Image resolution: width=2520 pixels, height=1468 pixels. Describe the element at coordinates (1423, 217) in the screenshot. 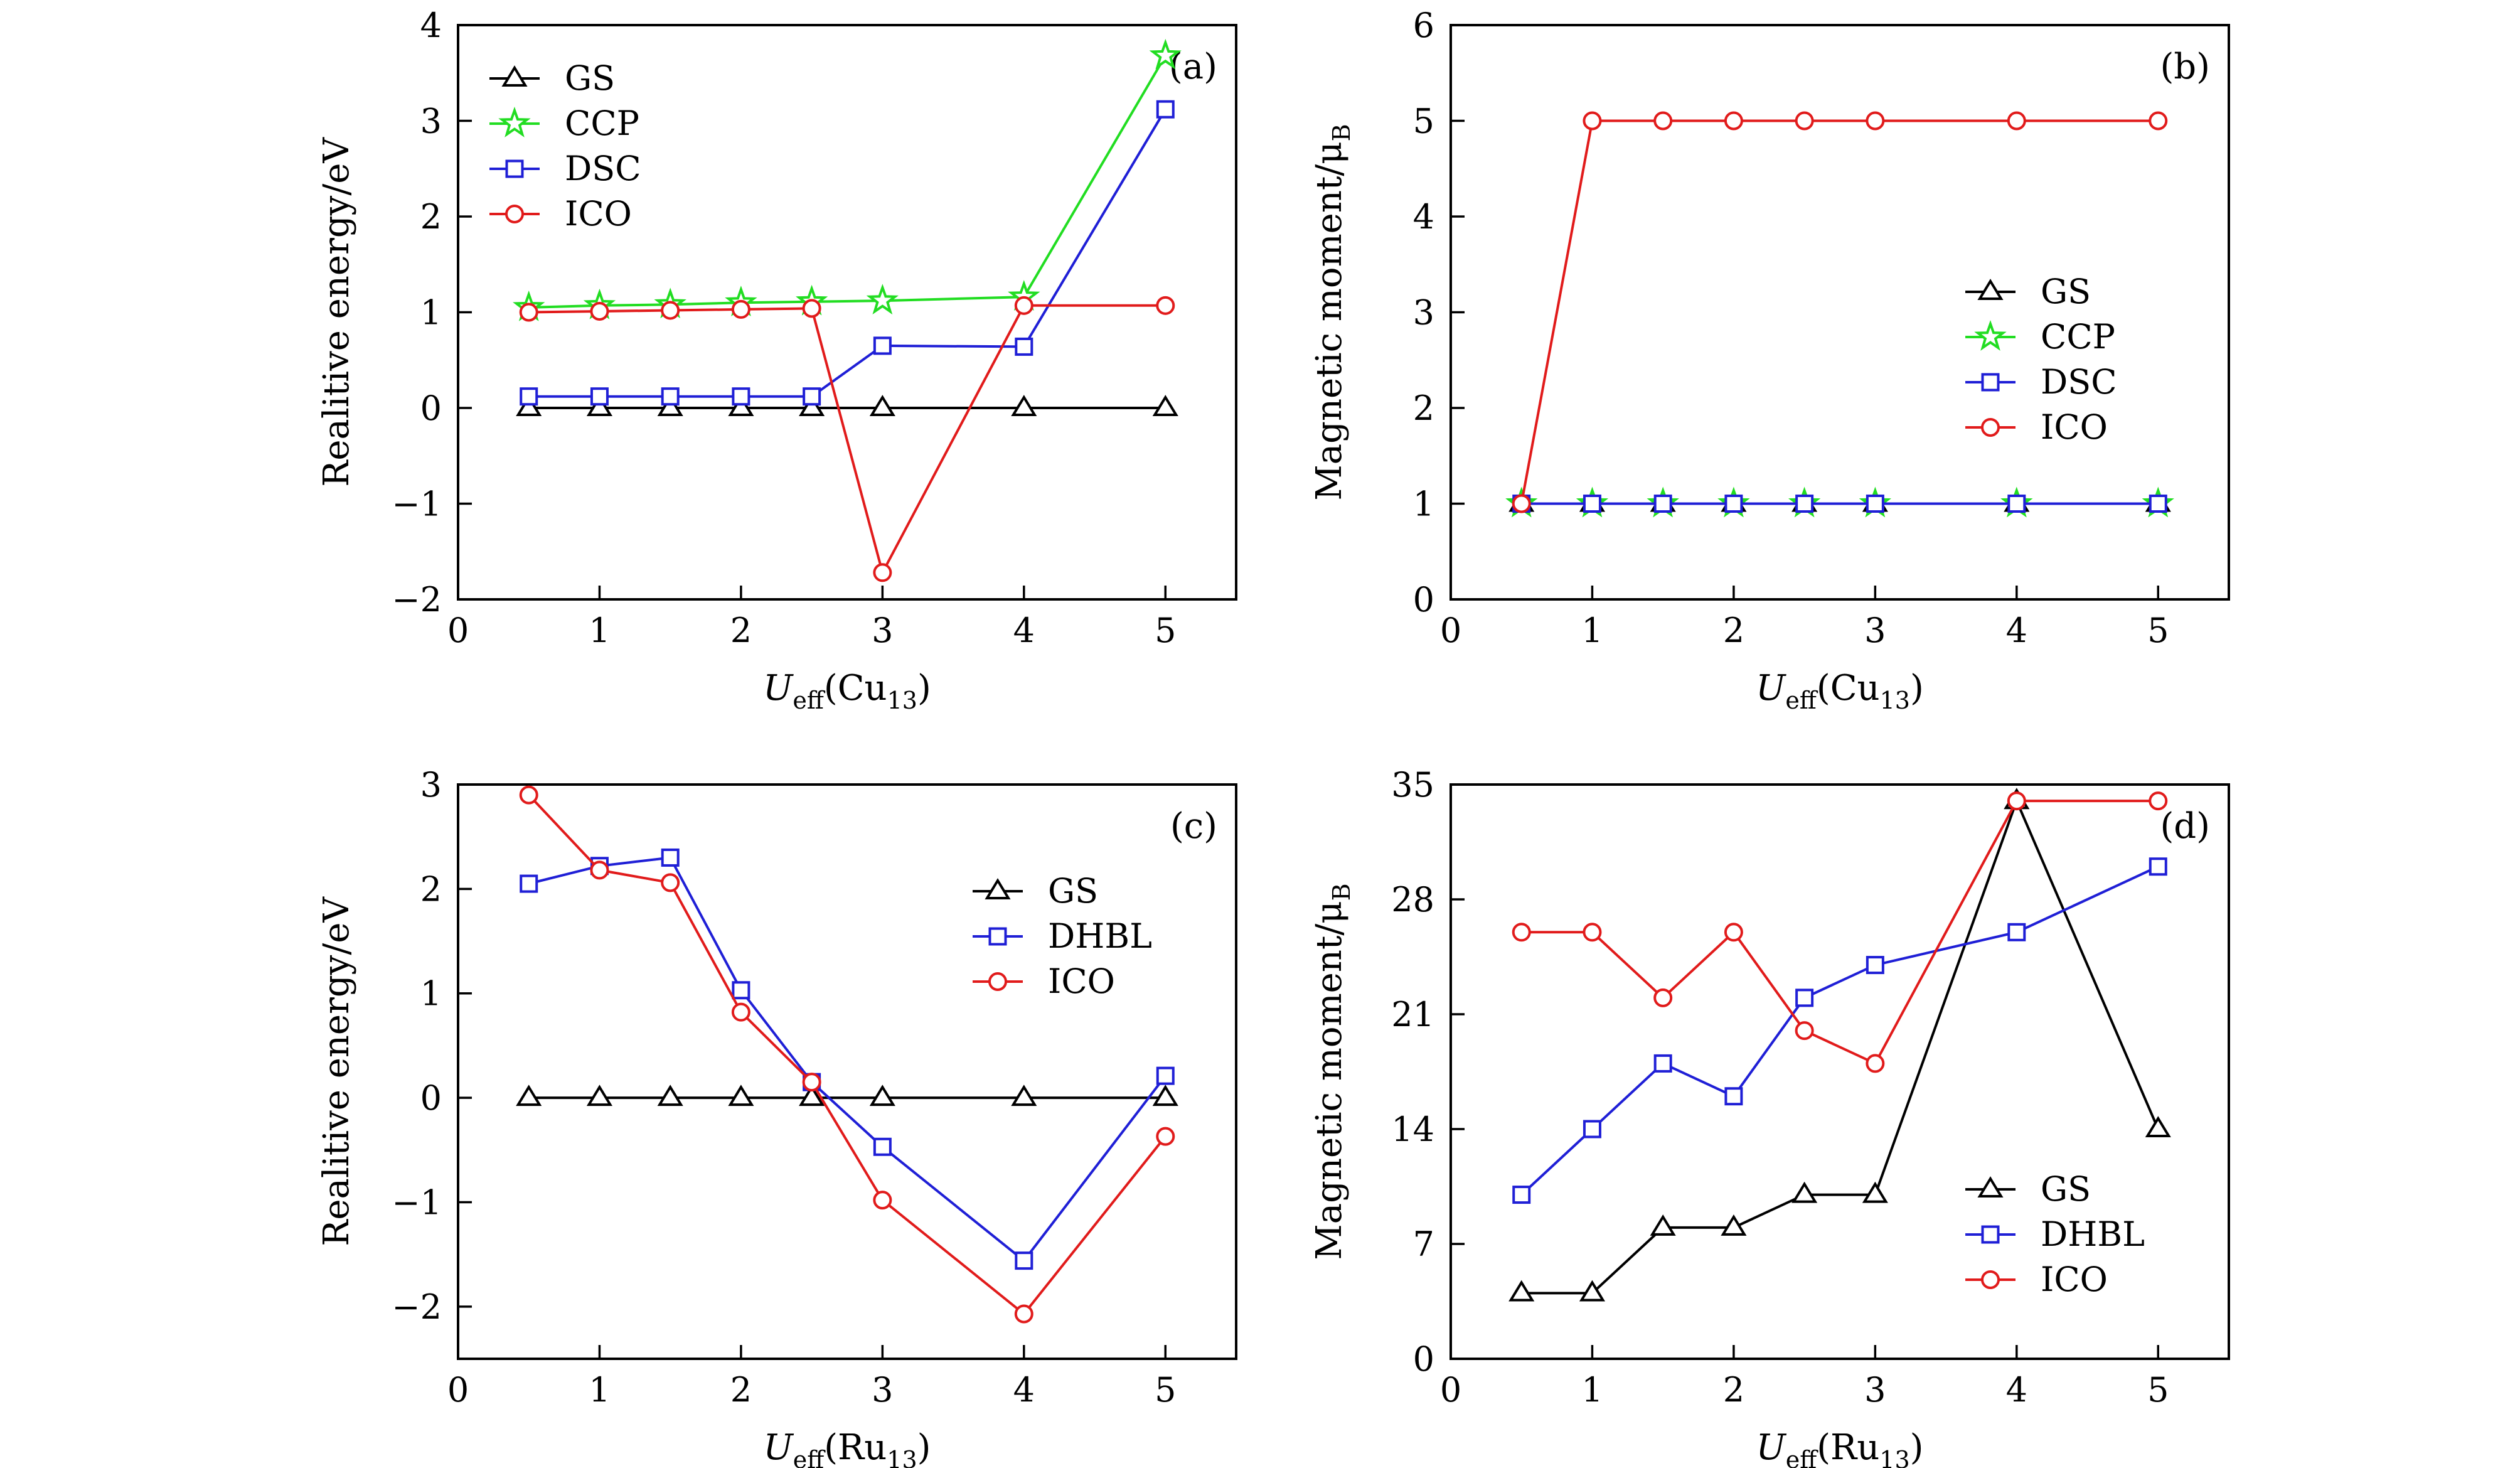

I see `y-tick-label: 4` at that location.